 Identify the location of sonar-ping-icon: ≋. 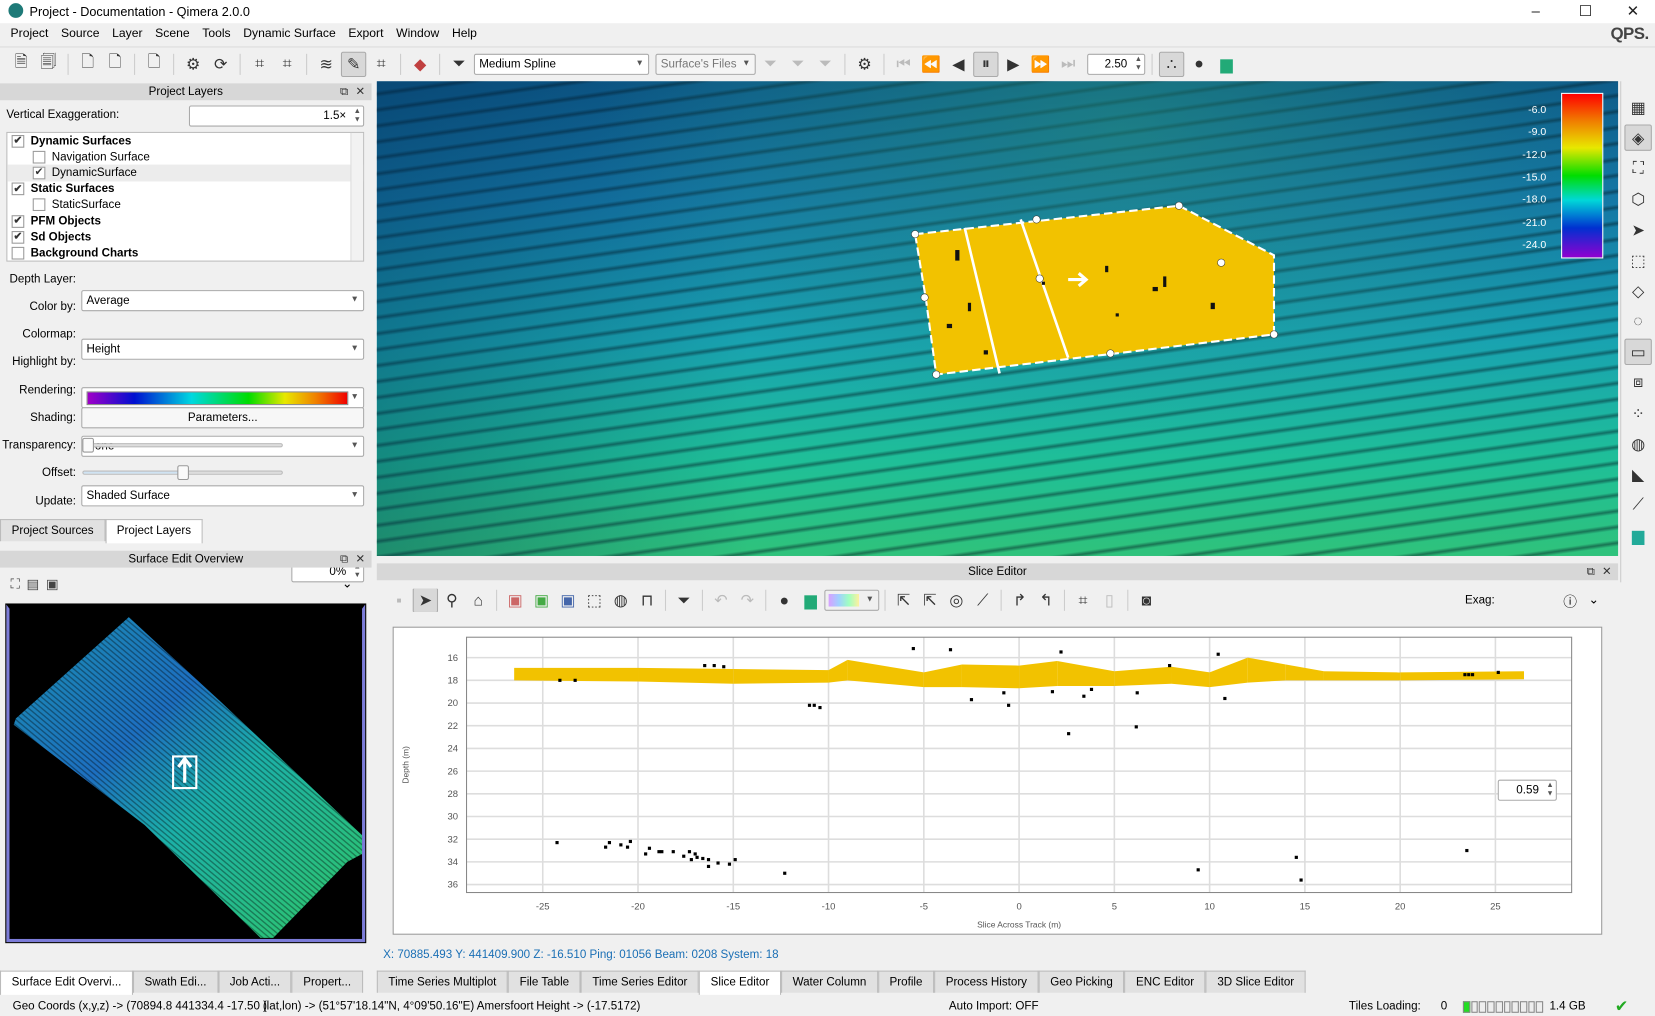
(326, 64).